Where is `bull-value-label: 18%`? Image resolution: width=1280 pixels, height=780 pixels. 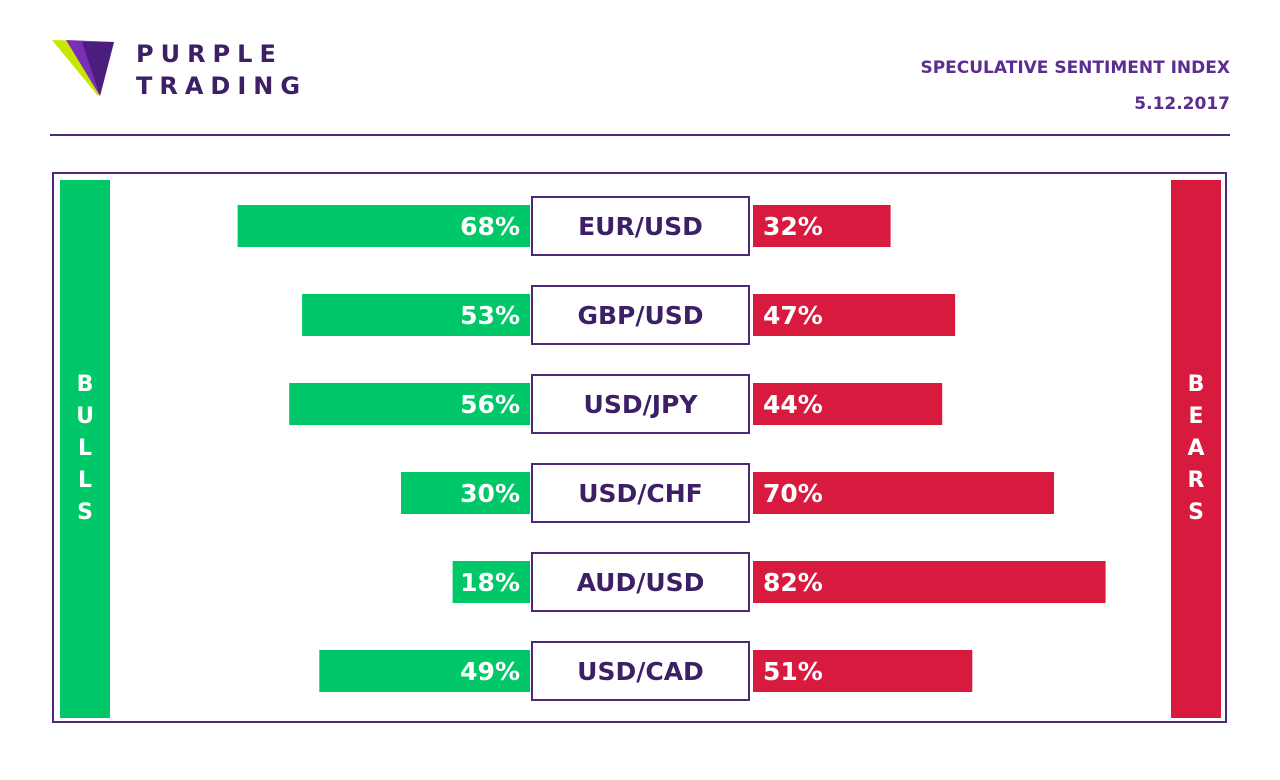
bull-value-label: 18% is located at coordinates (490, 582).